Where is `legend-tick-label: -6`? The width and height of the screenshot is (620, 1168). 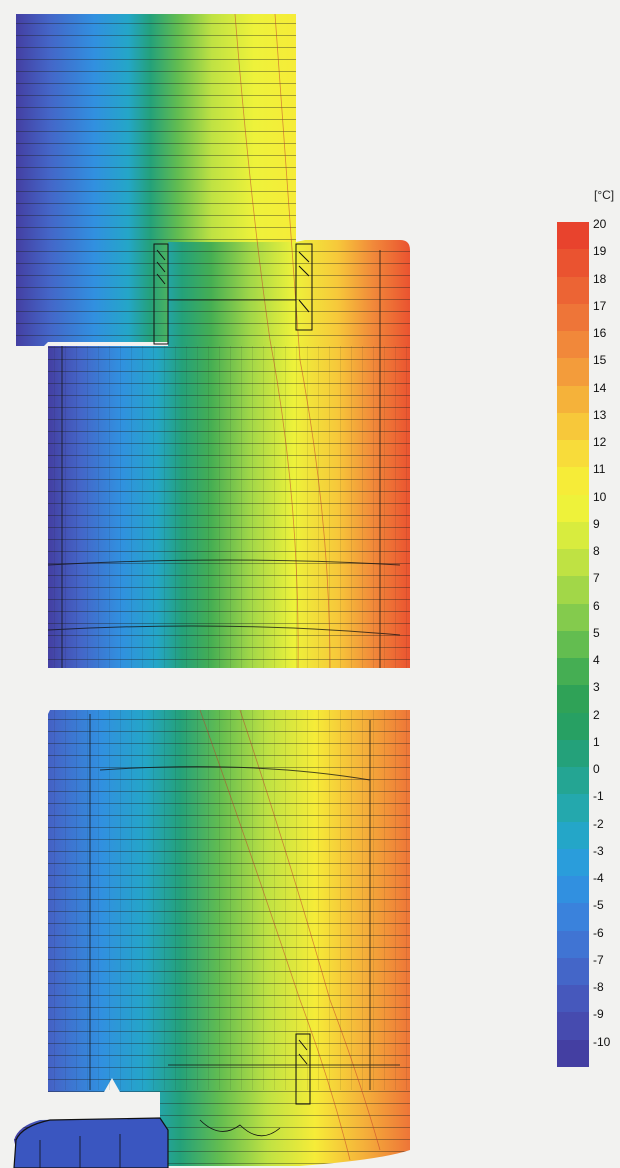 legend-tick-label: -6 is located at coordinates (598, 932).